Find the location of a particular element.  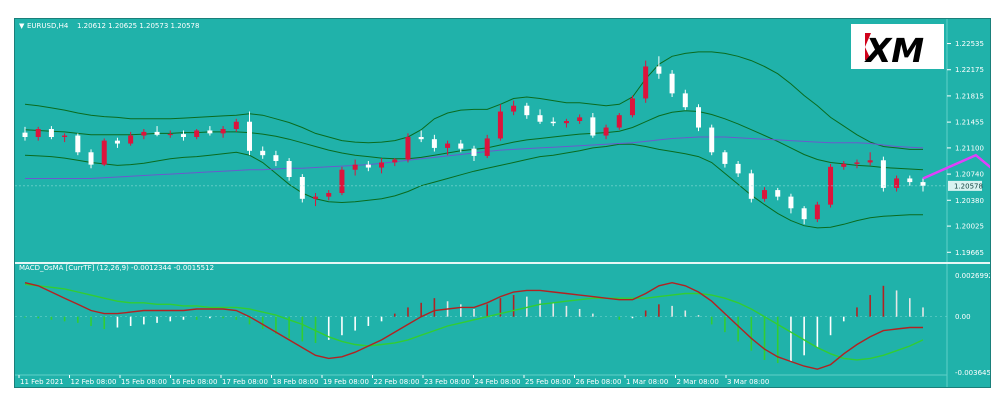

price-tick-label: 1.20025 is located at coordinates (969, 227).